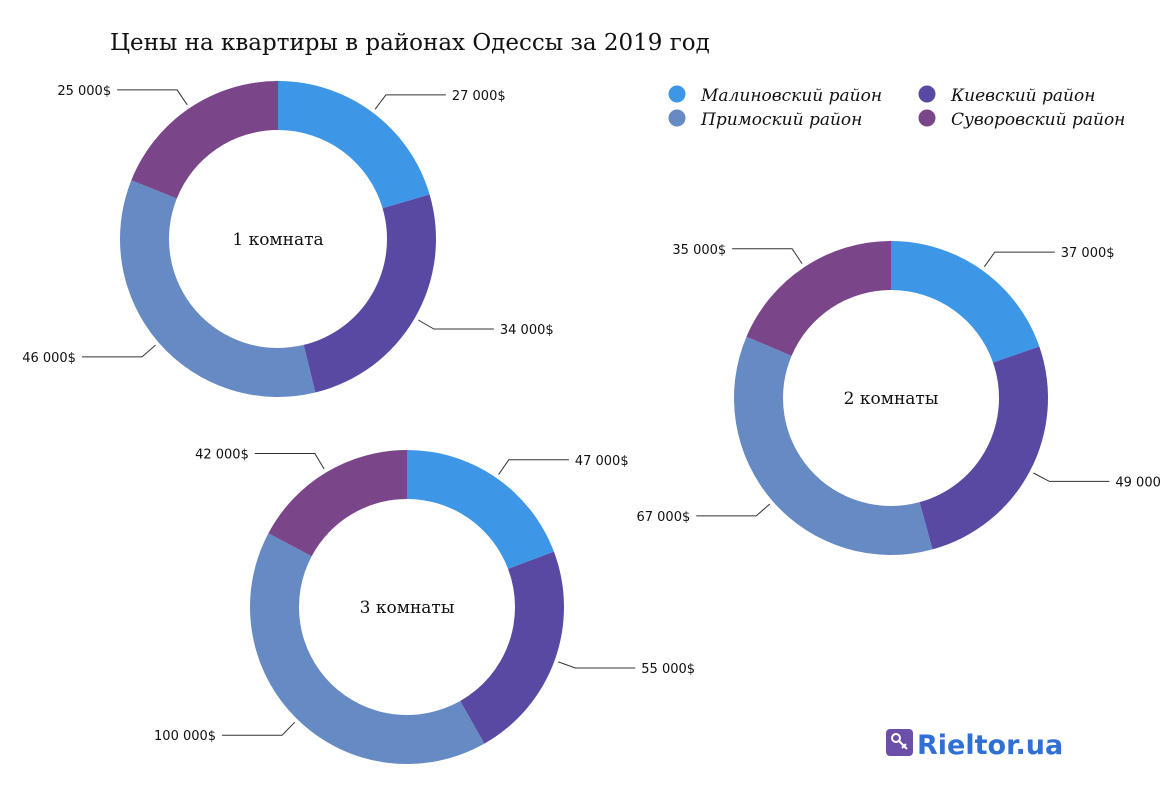 This screenshot has height=791, width=1160. What do you see at coordinates (222, 455) in the screenshot?
I see `value-label-suvorovsky-3: 42 000$` at bounding box center [222, 455].